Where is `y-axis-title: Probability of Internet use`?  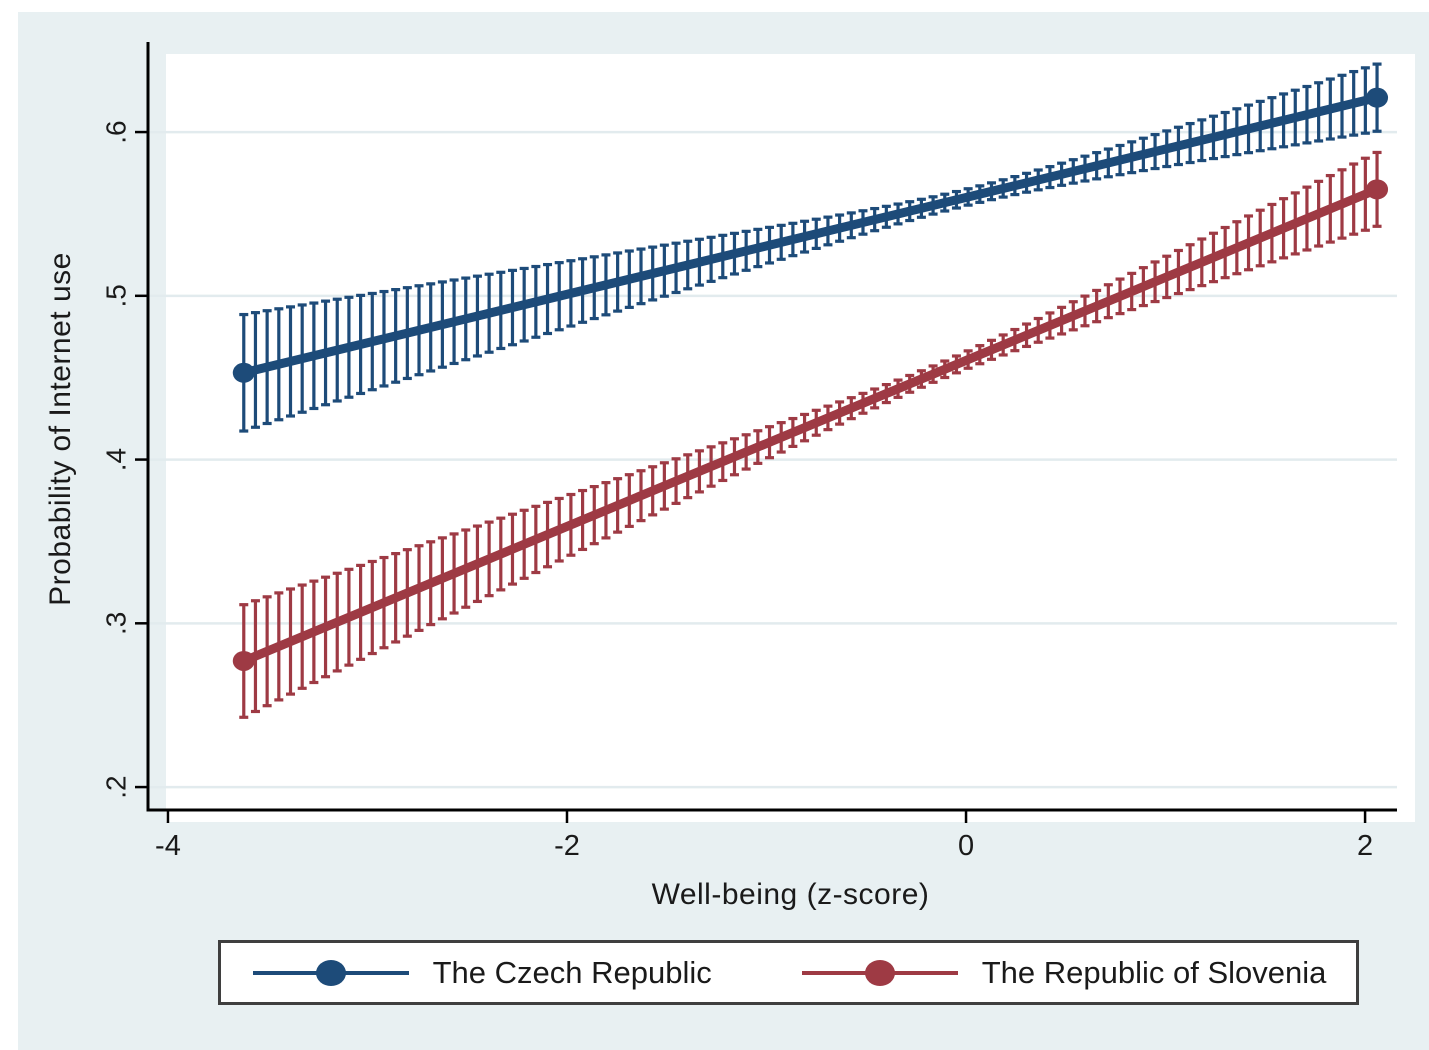 y-axis-title: Probability of Internet use is located at coordinates (60, 429).